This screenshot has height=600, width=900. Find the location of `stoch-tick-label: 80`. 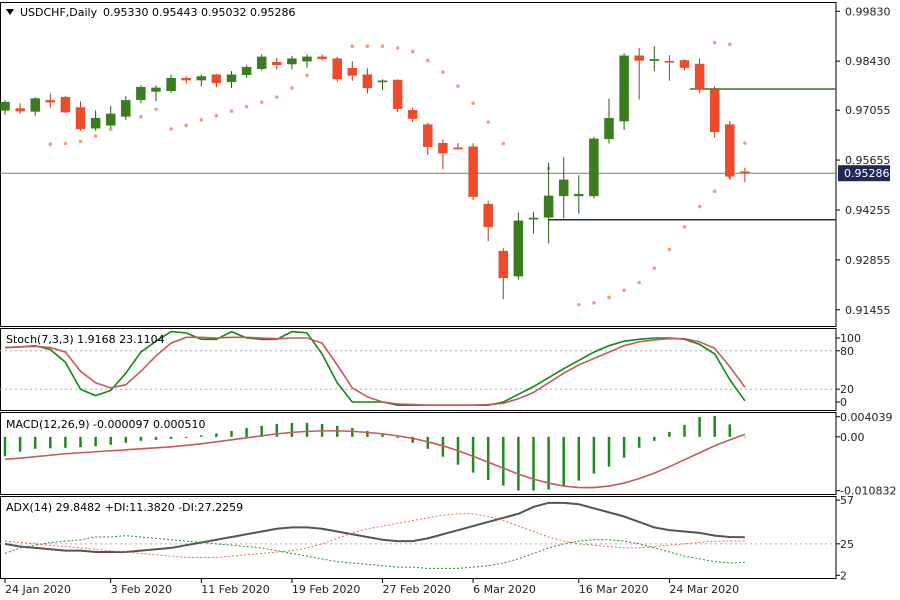

stoch-tick-label: 80 is located at coordinates (847, 351).